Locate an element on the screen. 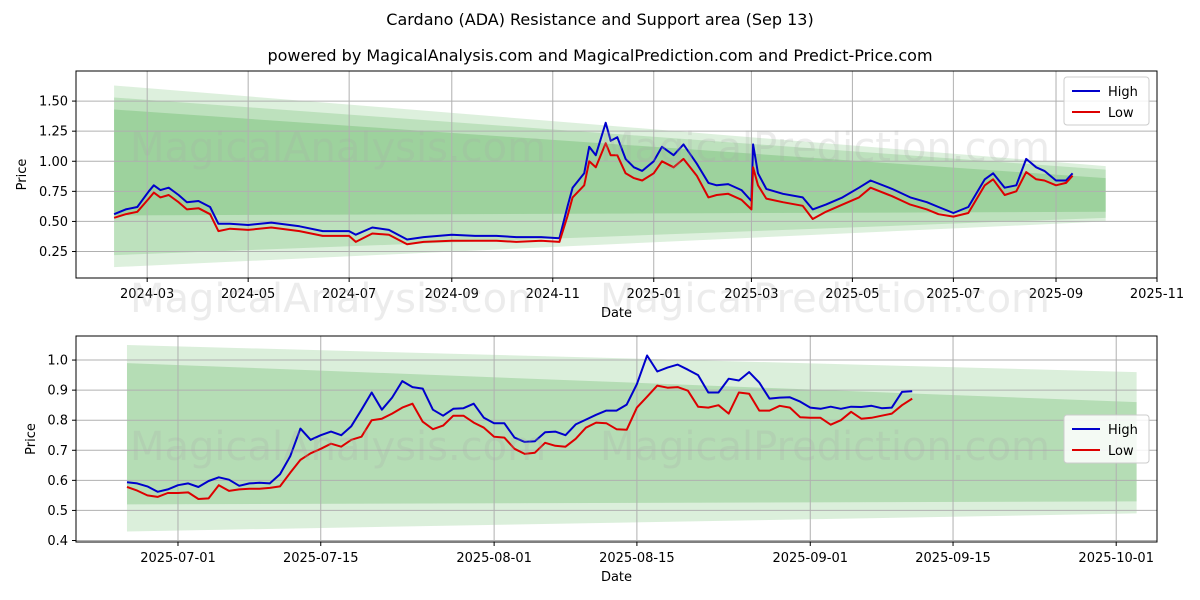 Image resolution: width=1200 pixels, height=600 pixels. y-tick-label: 0.7 is located at coordinates (57, 451).